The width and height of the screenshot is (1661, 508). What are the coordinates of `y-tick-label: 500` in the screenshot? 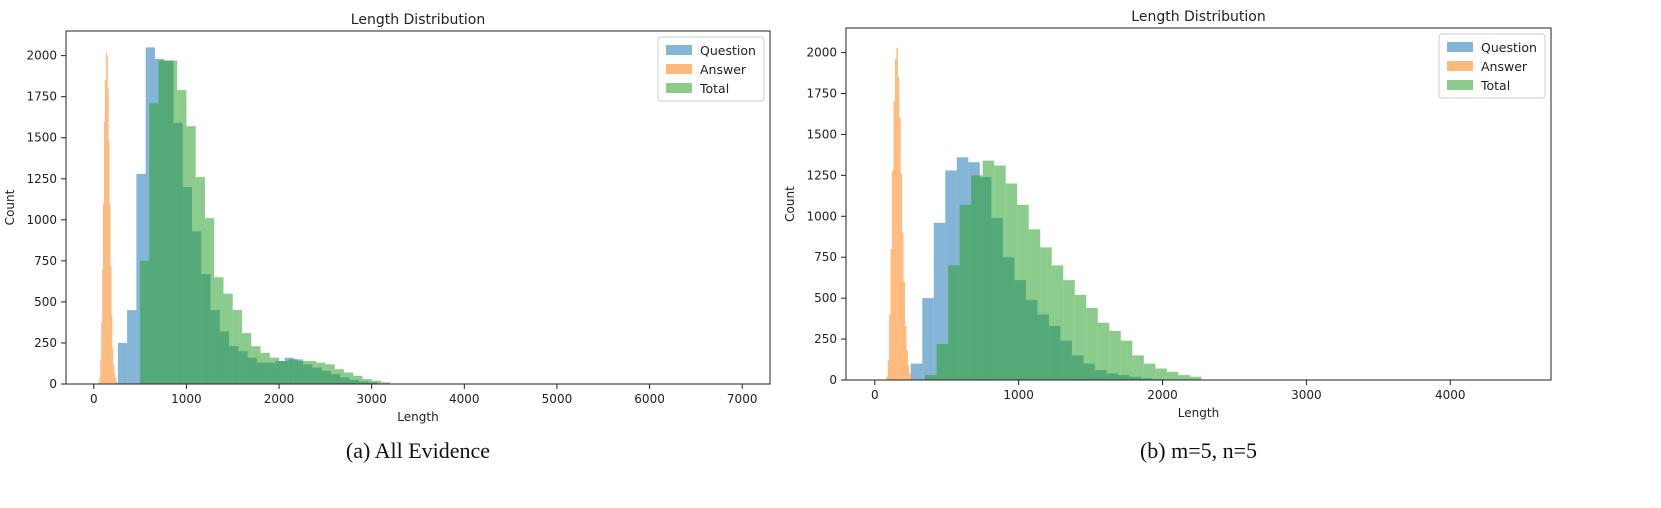 It's located at (45, 302).